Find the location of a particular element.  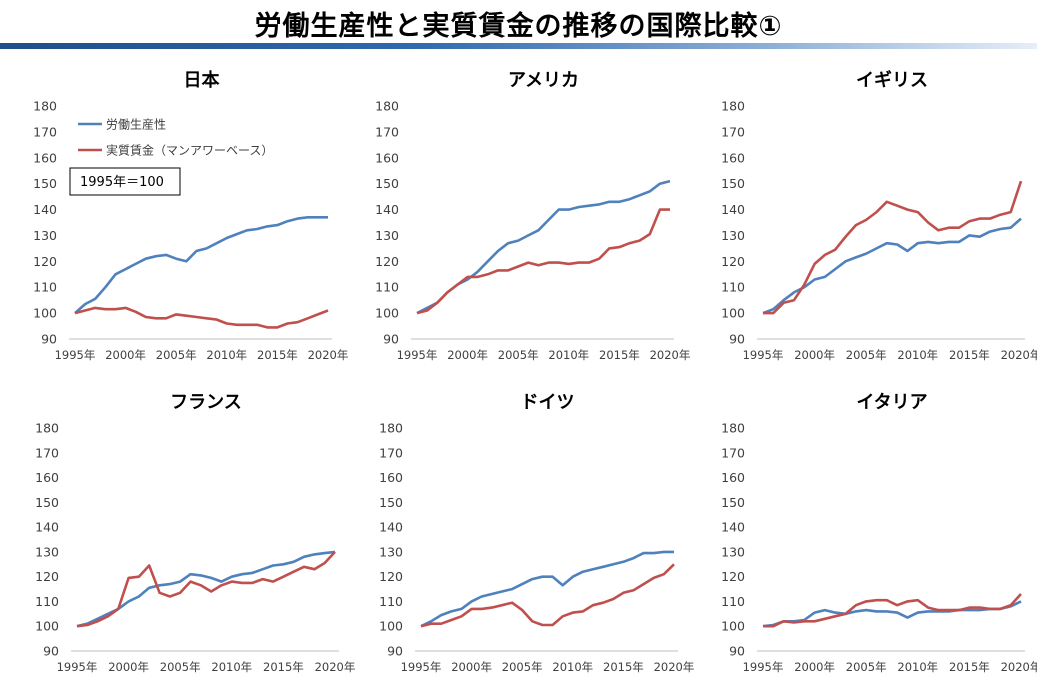

panel-title: アメリカ is located at coordinates (543, 80).